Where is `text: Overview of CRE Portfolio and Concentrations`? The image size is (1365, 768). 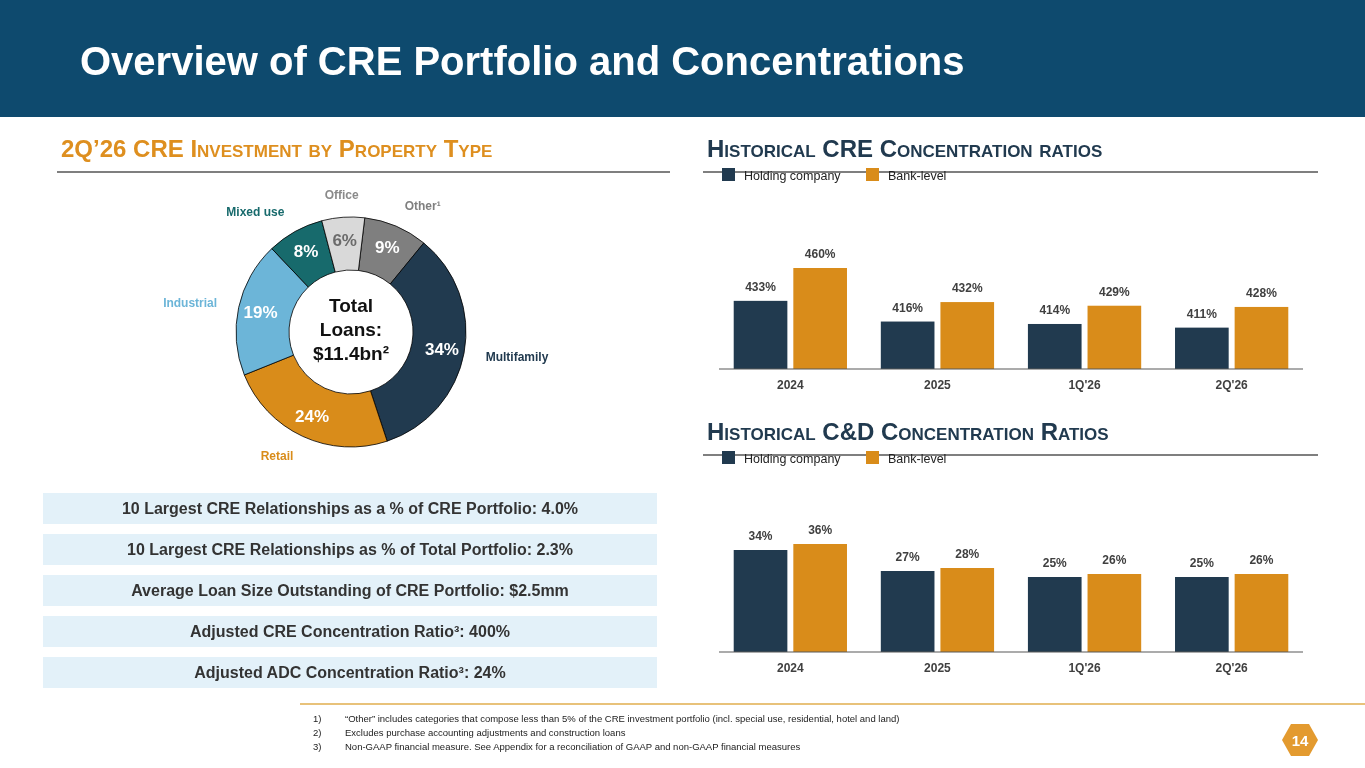
text: Overview of CRE Portfolio and Concentrations is located at coordinates (522, 61).